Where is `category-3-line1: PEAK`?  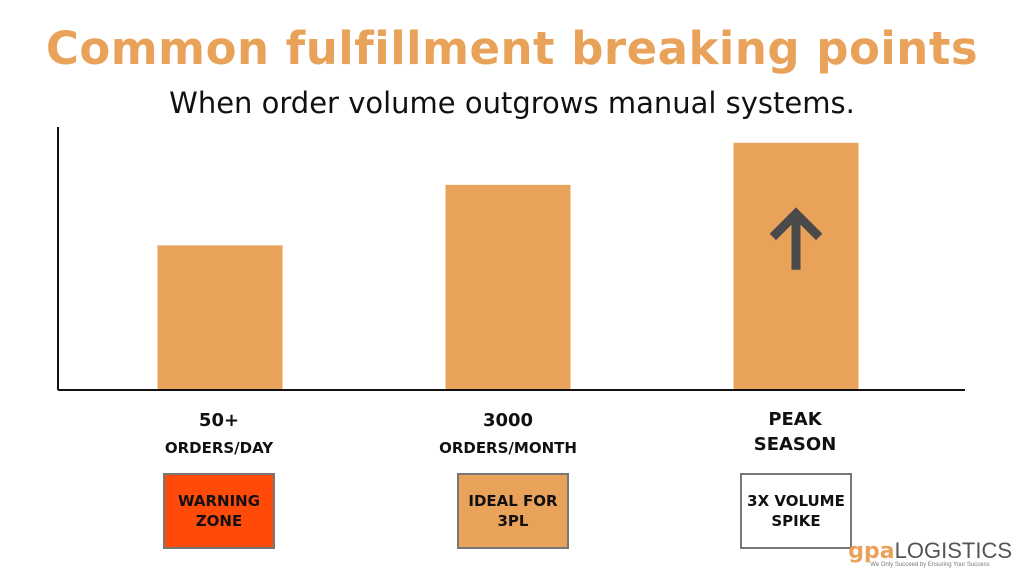 category-3-line1: PEAK is located at coordinates (795, 419).